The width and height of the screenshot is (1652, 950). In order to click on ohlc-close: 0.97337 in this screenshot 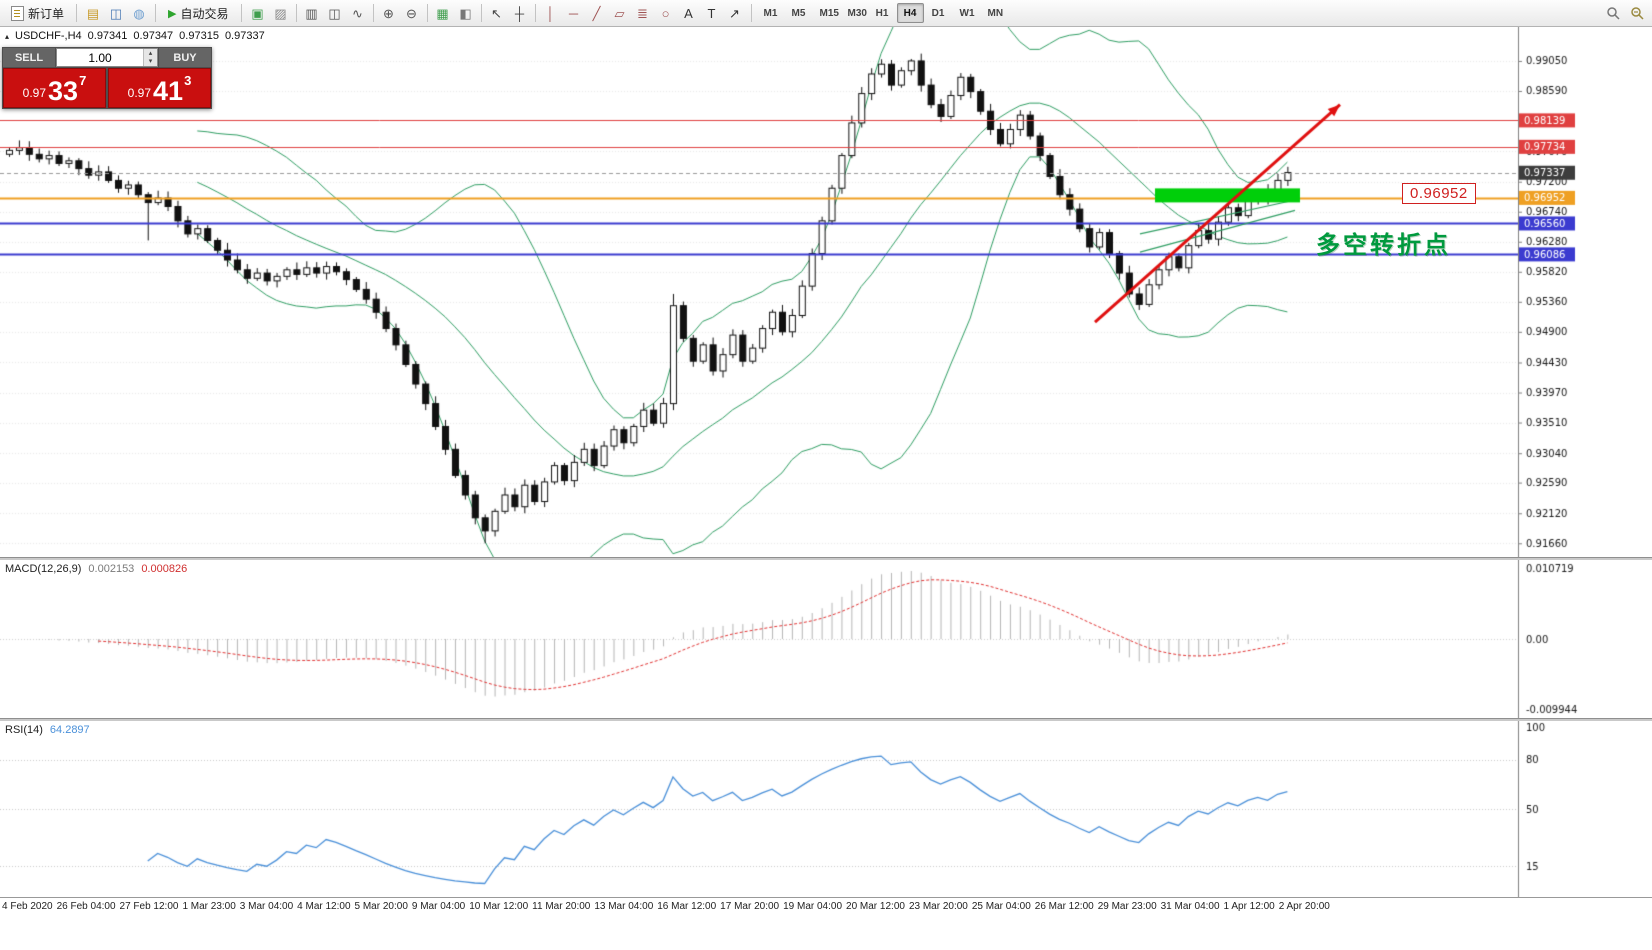, I will do `click(244, 36)`.